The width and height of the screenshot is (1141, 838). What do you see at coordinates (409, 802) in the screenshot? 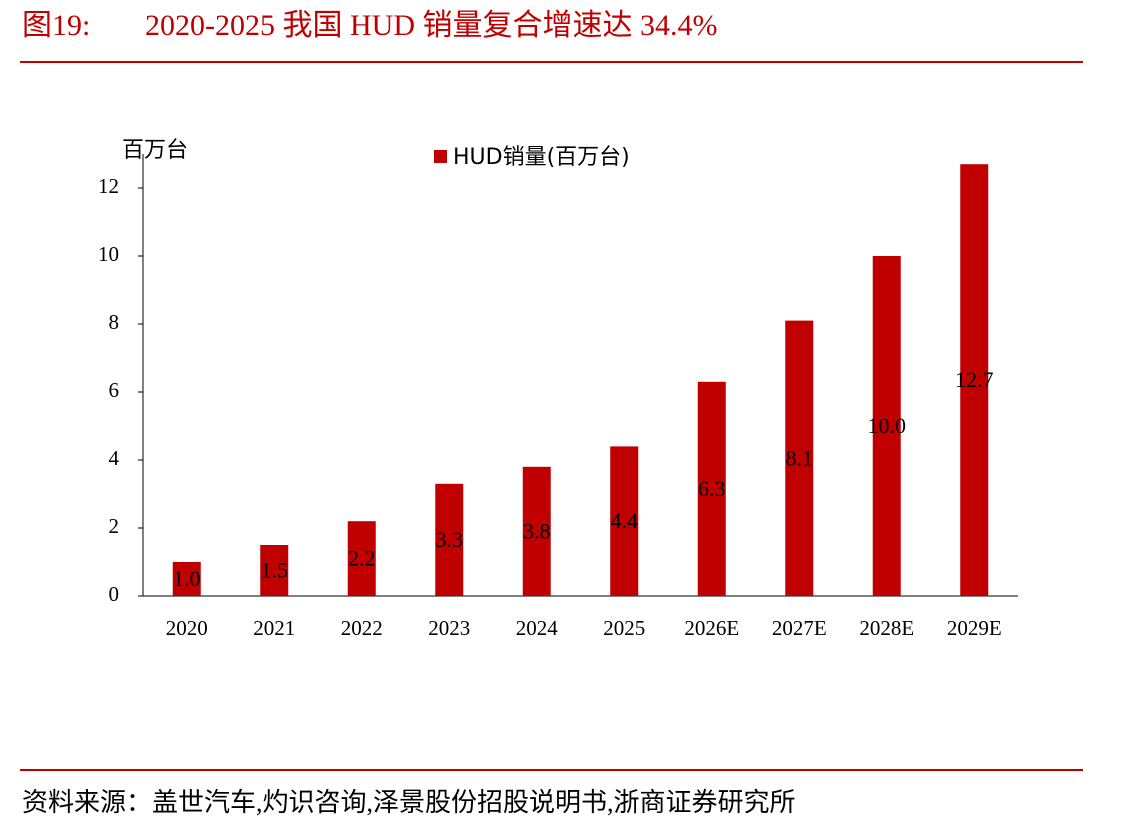
I see `source: 资料来源：盖世汽车,灼识咨询,泽景股份招股说明书,浙商证券研究所` at bounding box center [409, 802].